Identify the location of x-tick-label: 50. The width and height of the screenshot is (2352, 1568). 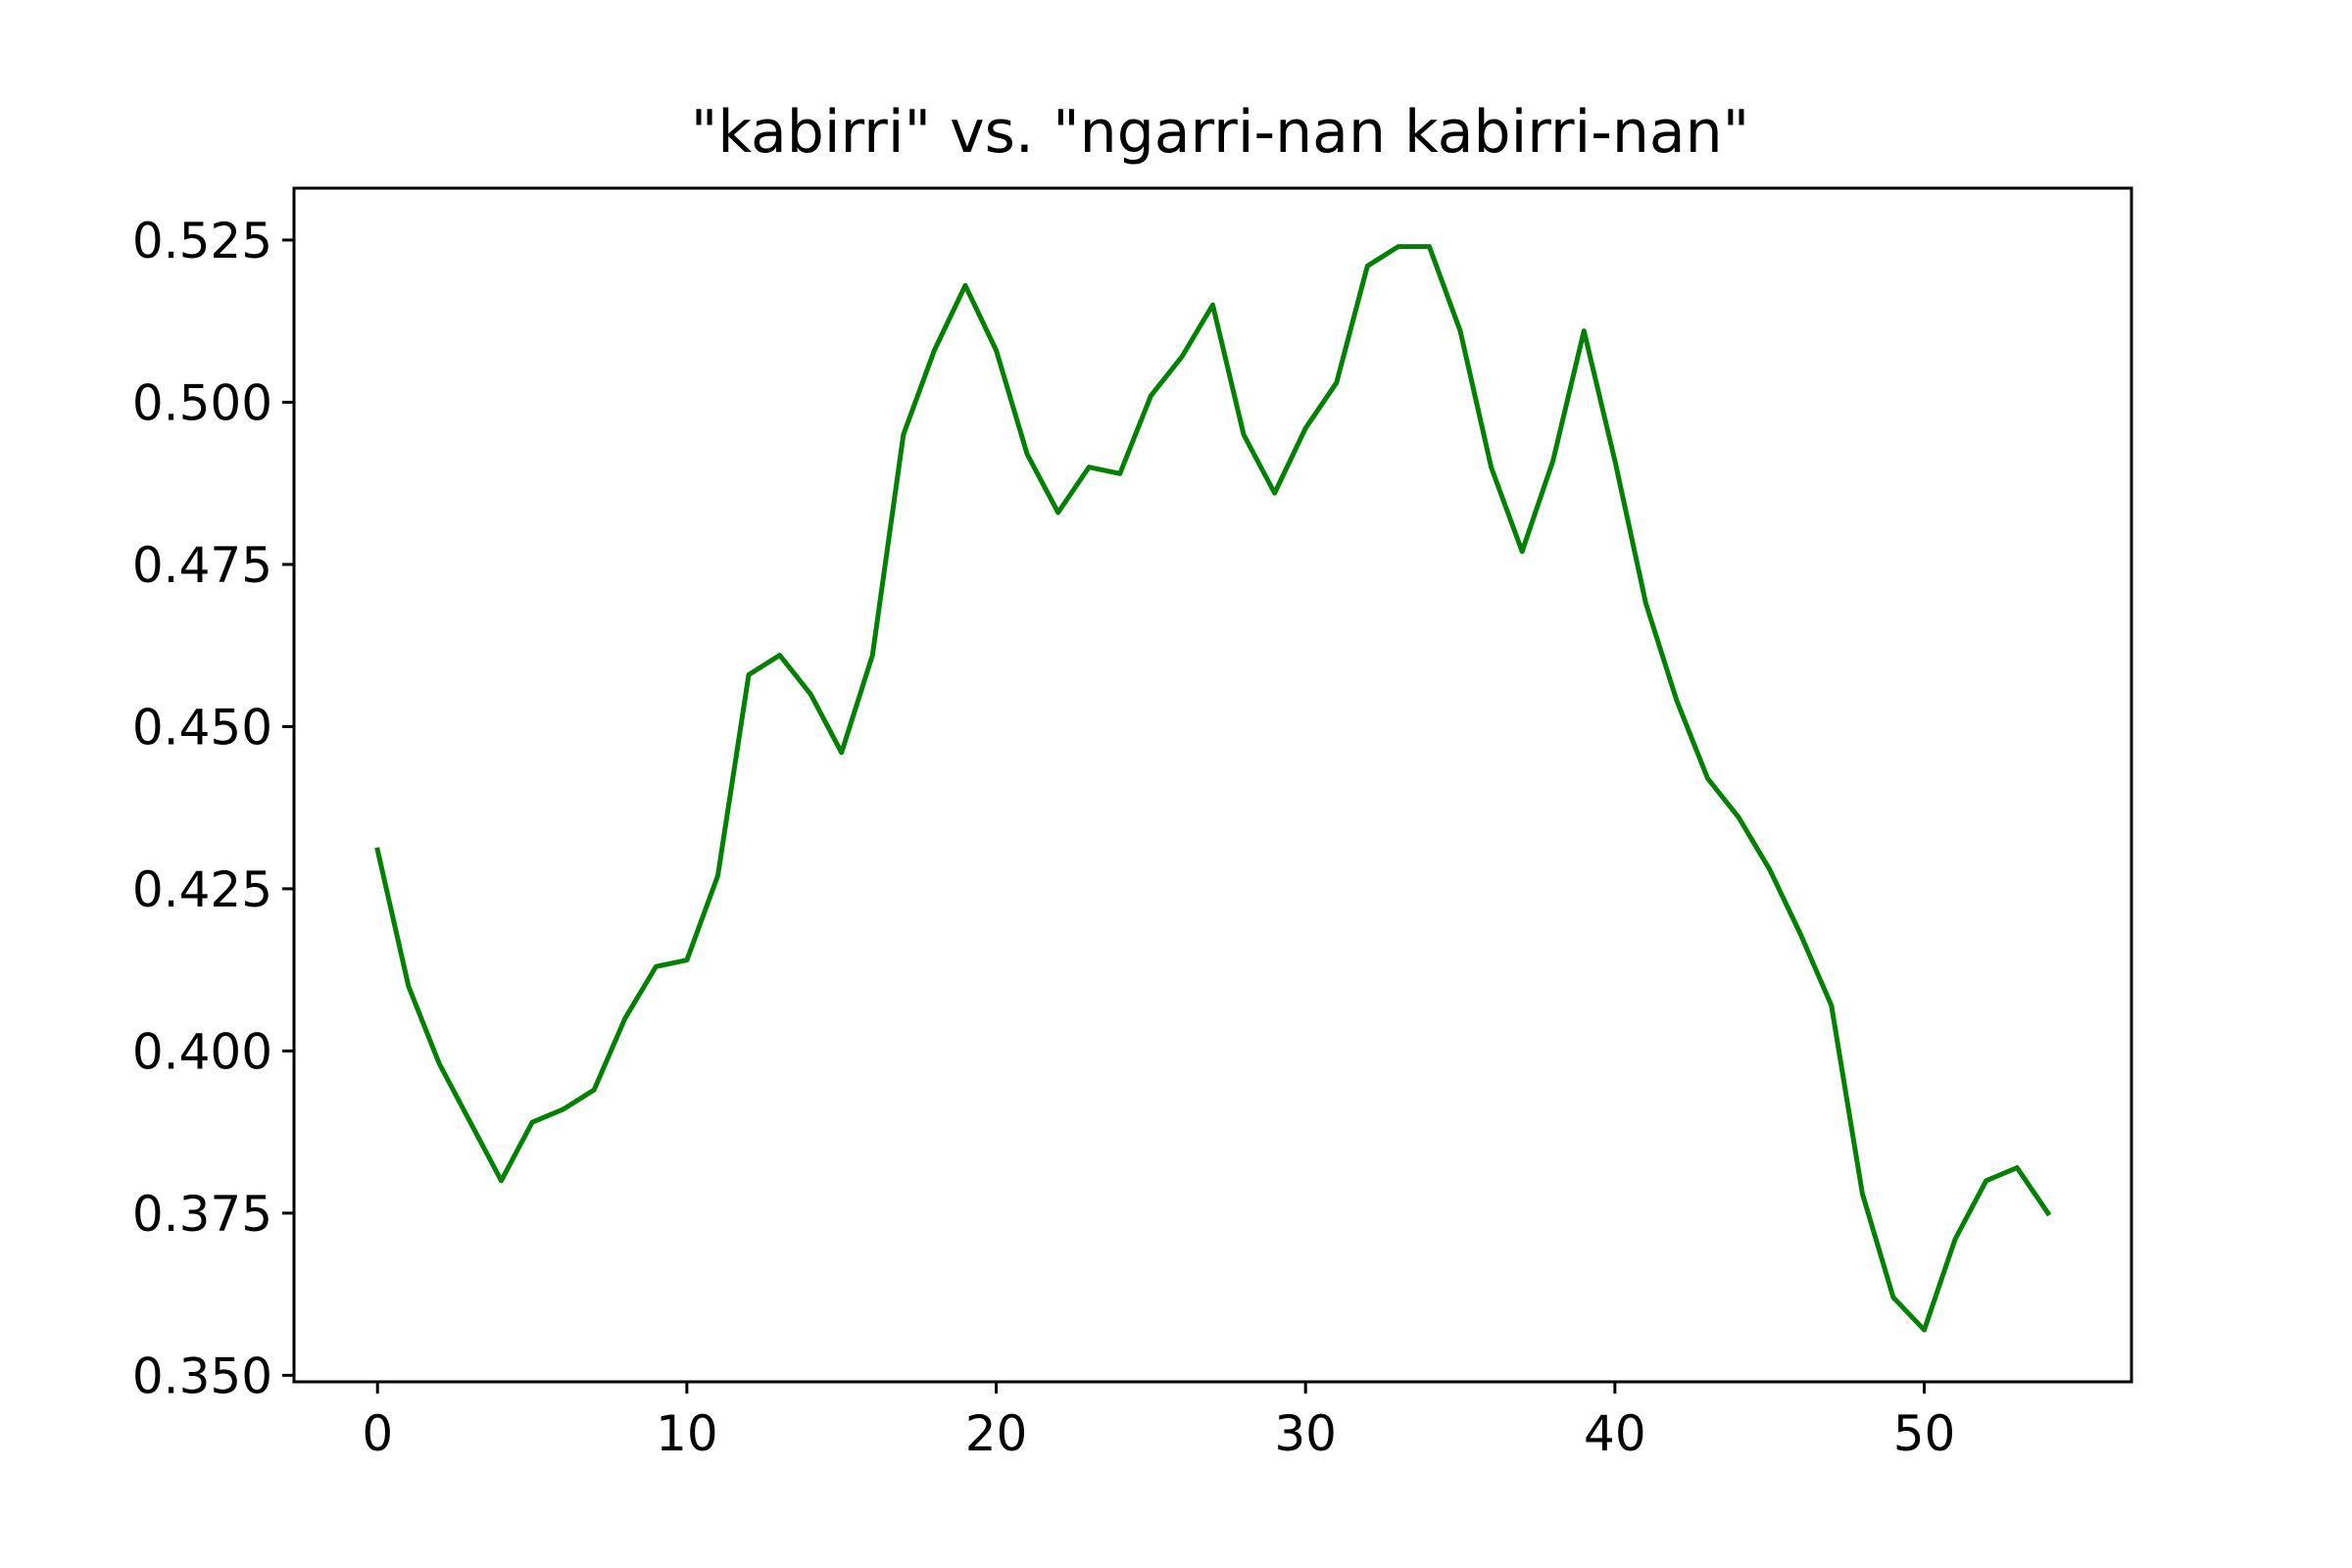
(1924, 1433).